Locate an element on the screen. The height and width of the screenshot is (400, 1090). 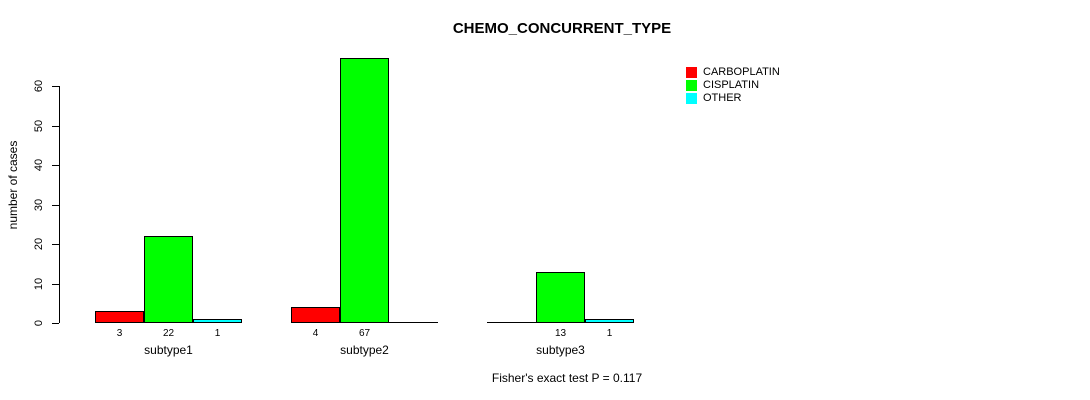
legend-label: CISPLATIN is located at coordinates (731, 85).